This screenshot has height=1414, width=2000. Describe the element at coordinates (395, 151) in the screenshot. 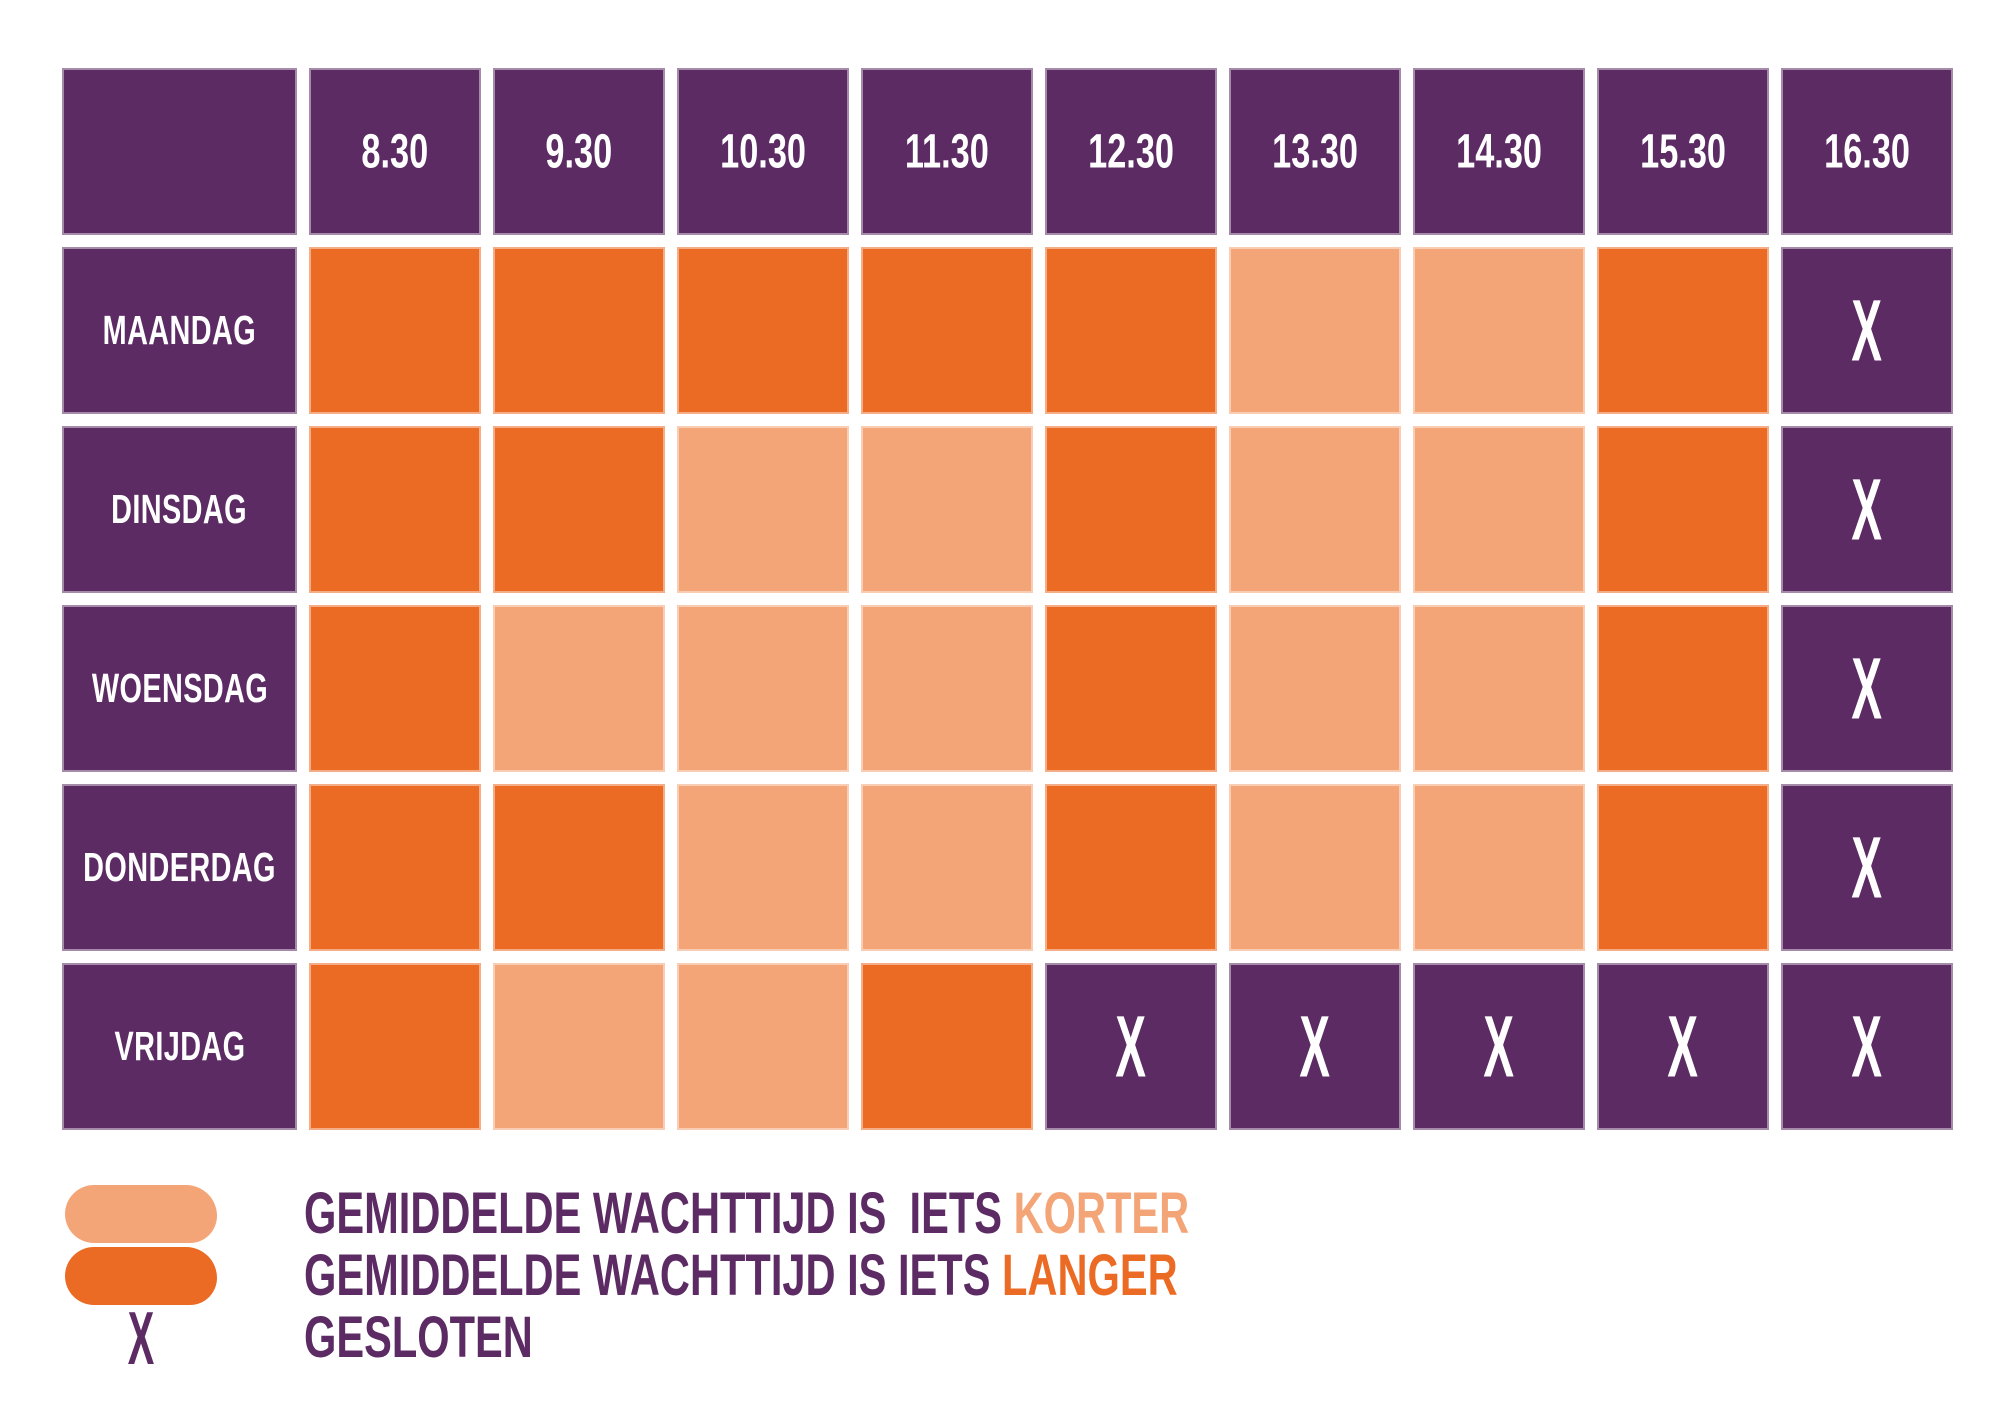

I see `time-header-label: 8.30` at that location.